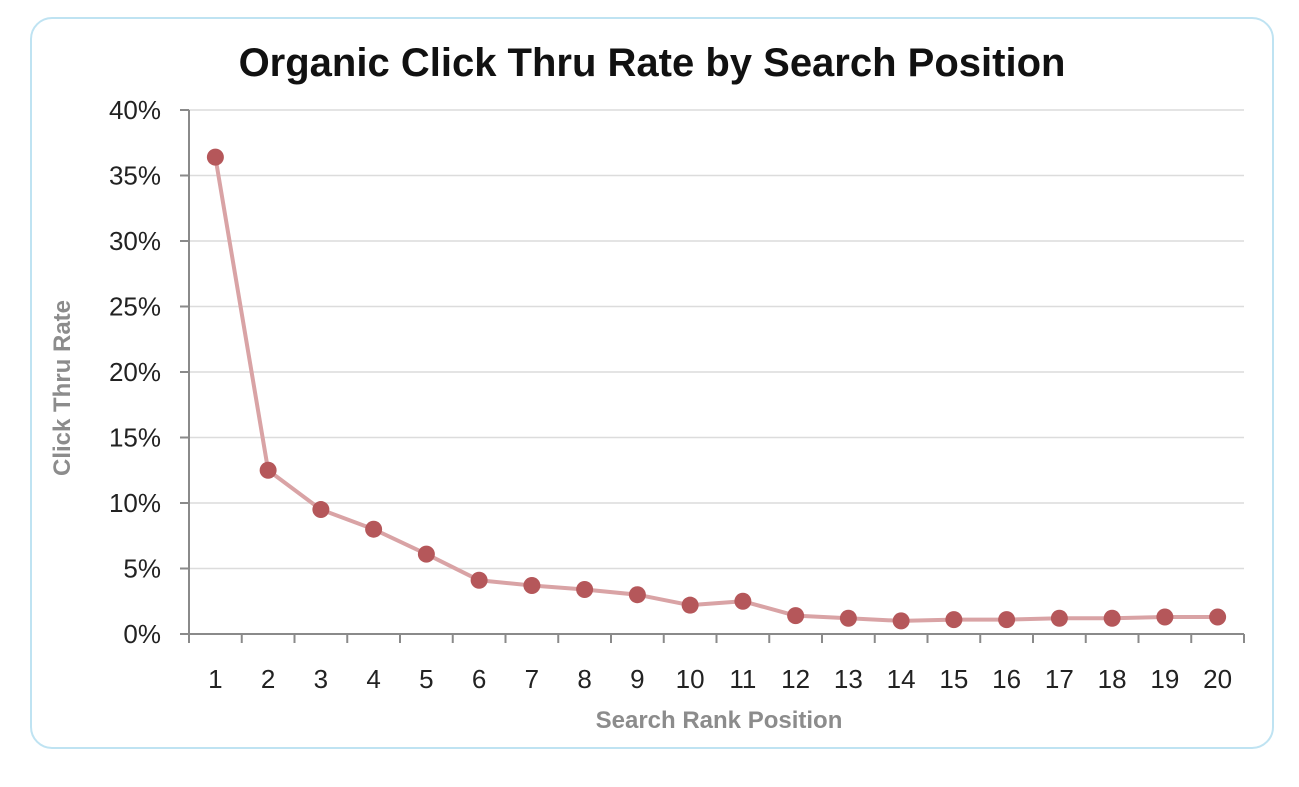 This screenshot has height=787, width=1299. Describe the element at coordinates (142, 634) in the screenshot. I see `y-tick-label: 0%` at that location.